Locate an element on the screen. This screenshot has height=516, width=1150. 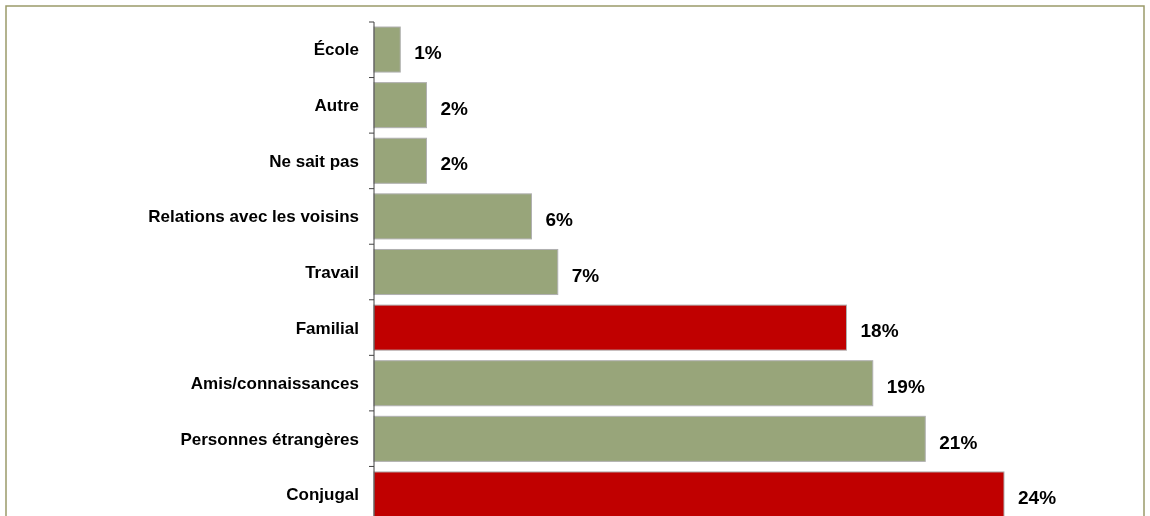
y-tick-label: Personnes étrangères is located at coordinates (269, 439).